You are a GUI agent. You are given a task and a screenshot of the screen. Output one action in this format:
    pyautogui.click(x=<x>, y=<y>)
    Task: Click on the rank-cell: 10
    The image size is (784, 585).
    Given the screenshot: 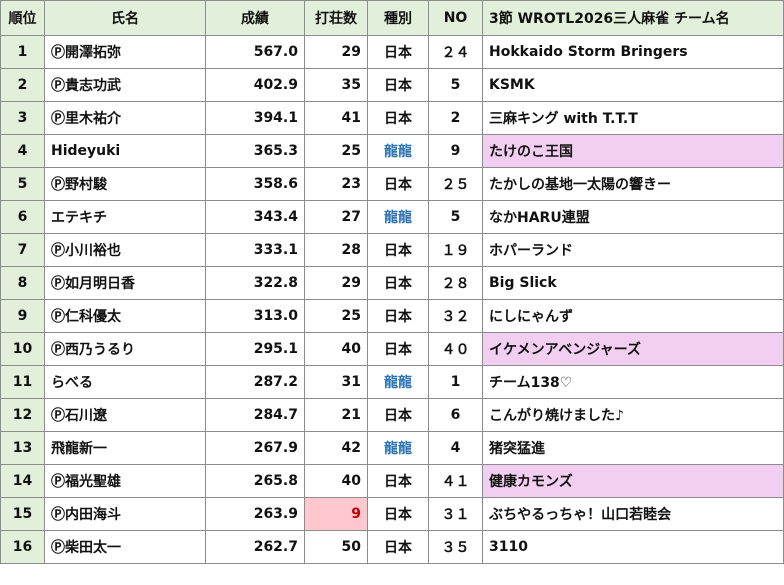 What is the action you would take?
    pyautogui.click(x=22, y=349)
    